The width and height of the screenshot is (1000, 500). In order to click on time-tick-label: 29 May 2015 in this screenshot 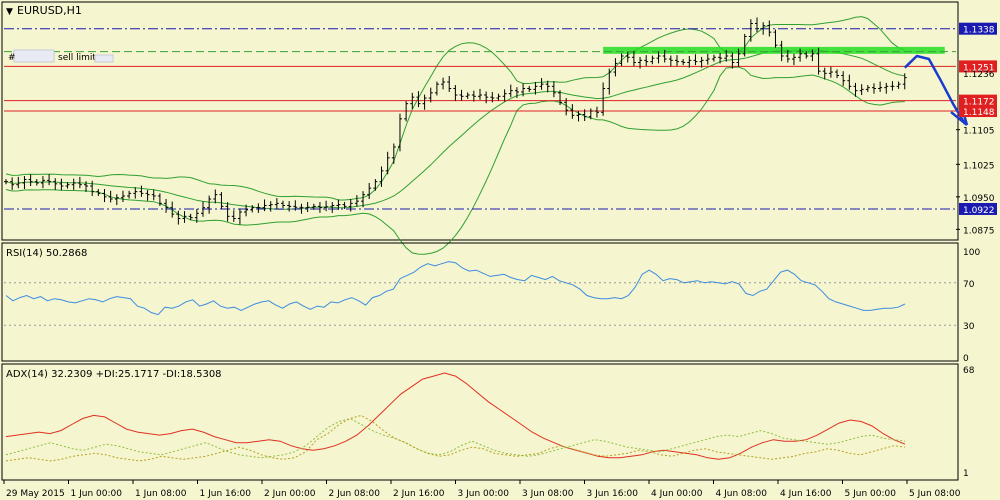, I will do `click(35, 494)`.